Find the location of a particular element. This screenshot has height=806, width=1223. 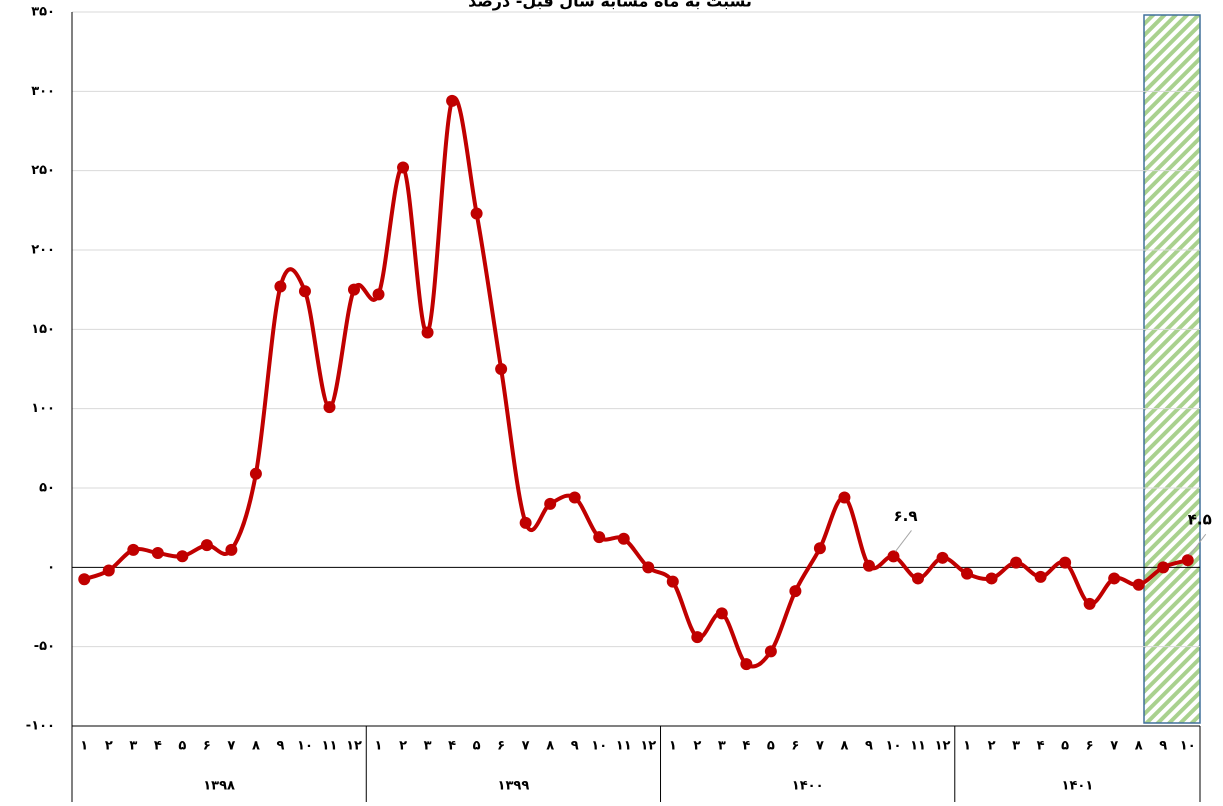

group-label: ۱۴۰۰ is located at coordinates (808, 786).